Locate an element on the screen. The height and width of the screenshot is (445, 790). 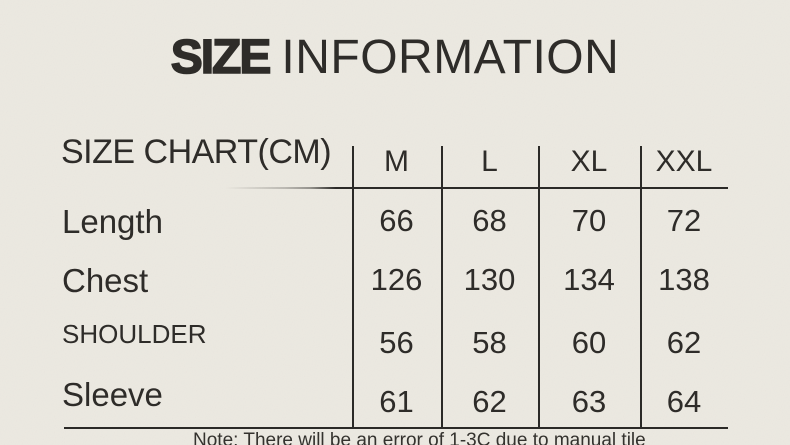
cell-shoulder-xl: 60 is located at coordinates (589, 342).